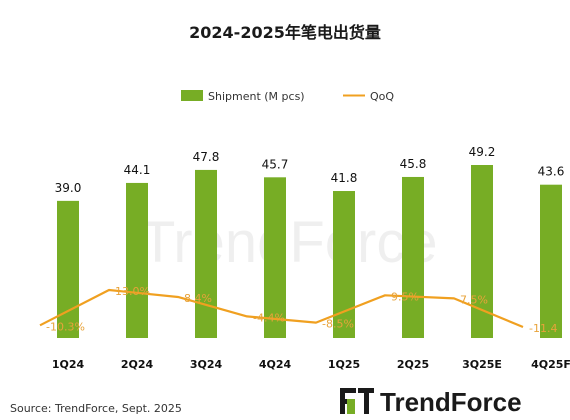 This screenshot has width=570, height=420. Describe the element at coordinates (382, 96) in the screenshot. I see `legend-line-label: QoQ` at that location.